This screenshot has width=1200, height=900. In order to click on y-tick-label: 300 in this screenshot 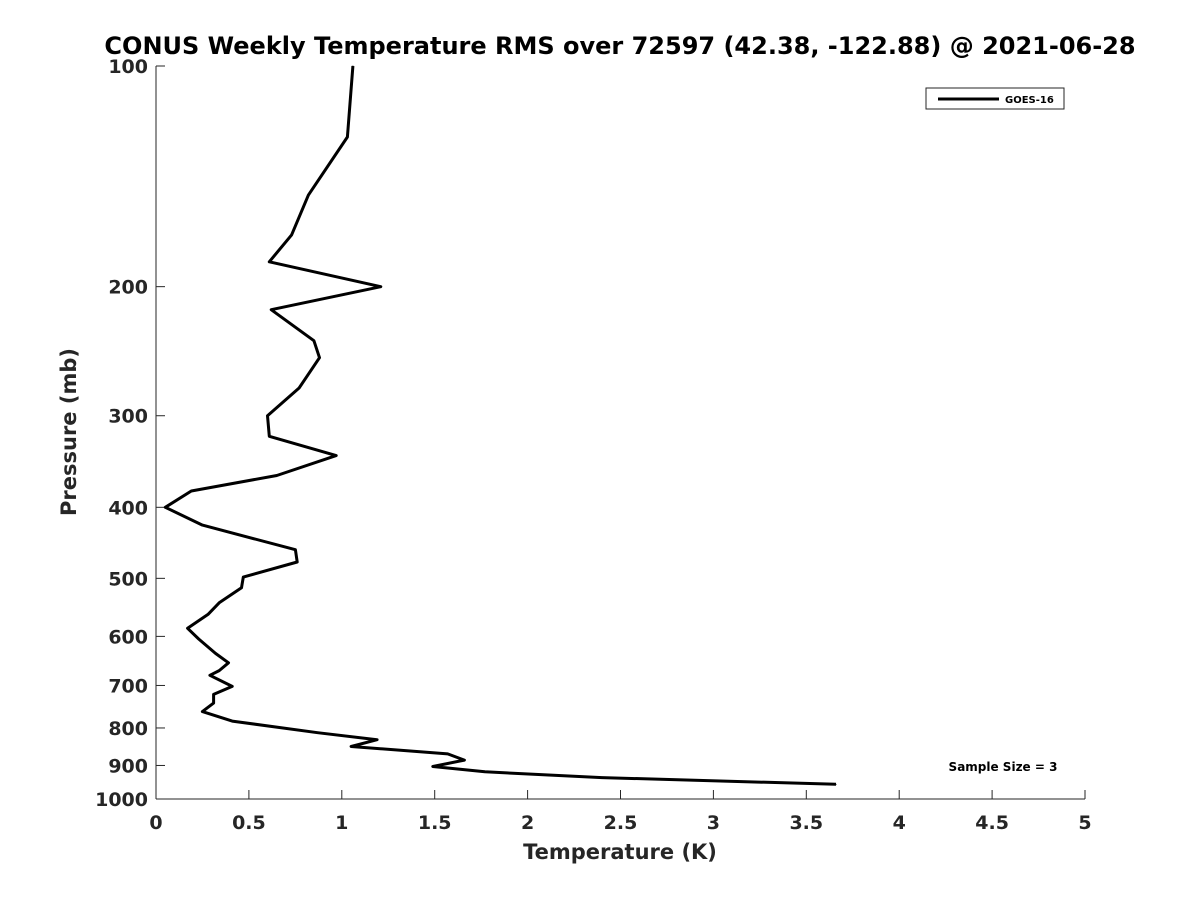, I will do `click(128, 417)`.